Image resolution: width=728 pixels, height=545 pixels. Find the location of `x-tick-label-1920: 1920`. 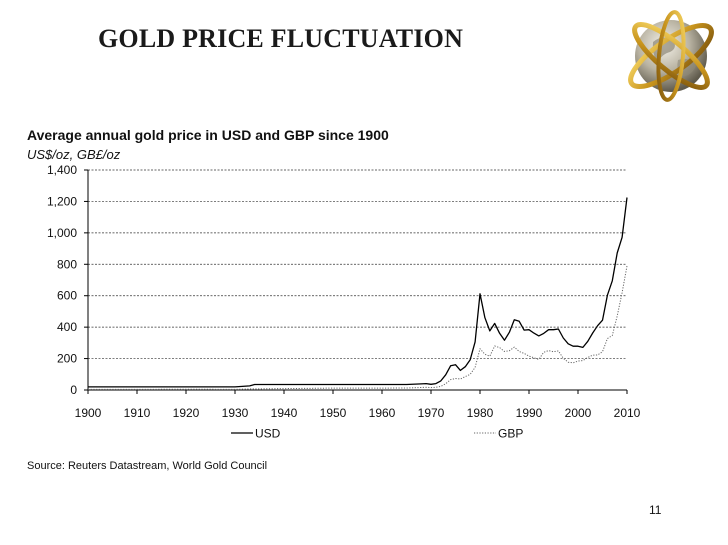

x-tick-label-1920: 1920 is located at coordinates (186, 413).